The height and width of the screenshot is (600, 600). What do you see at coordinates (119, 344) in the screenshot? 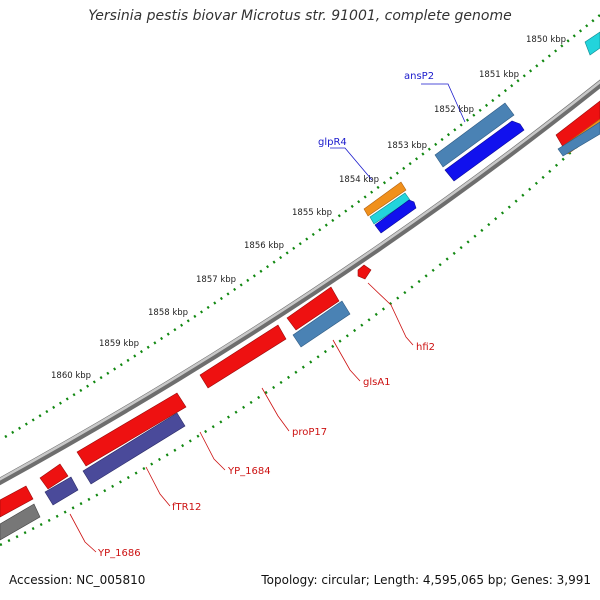
I see `tick-label: 1859 kbp` at bounding box center [119, 344].